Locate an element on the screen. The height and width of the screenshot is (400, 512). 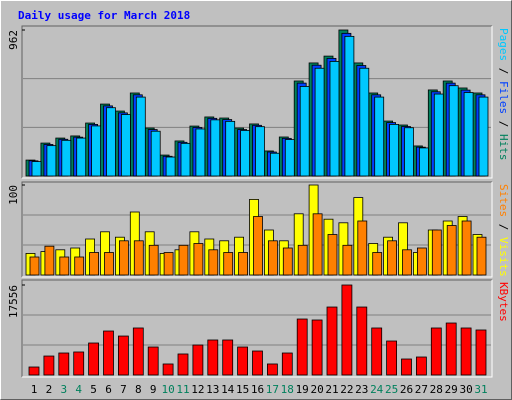
x-tick-label: 18 is located at coordinates (287, 389).